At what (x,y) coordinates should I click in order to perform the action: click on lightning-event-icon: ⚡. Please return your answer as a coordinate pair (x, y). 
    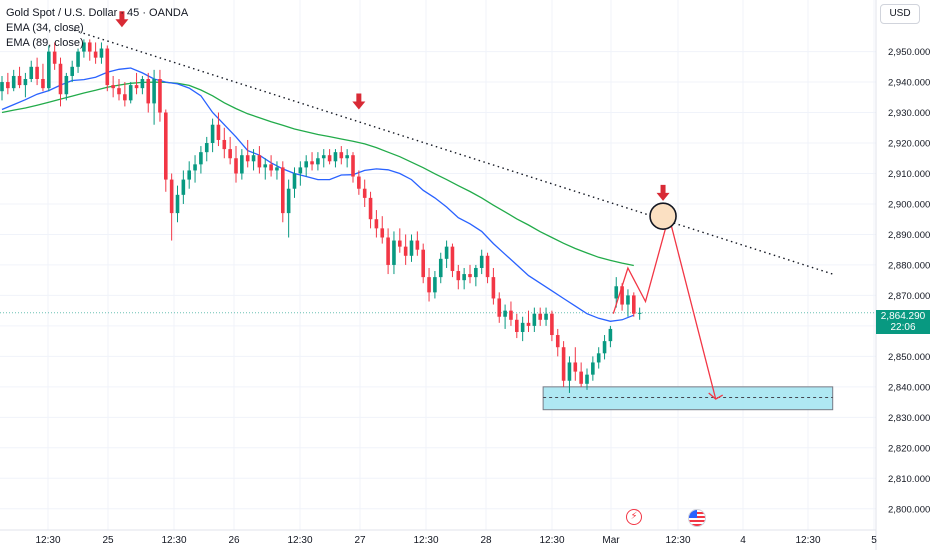
    Looking at the image, I should click on (634, 517).